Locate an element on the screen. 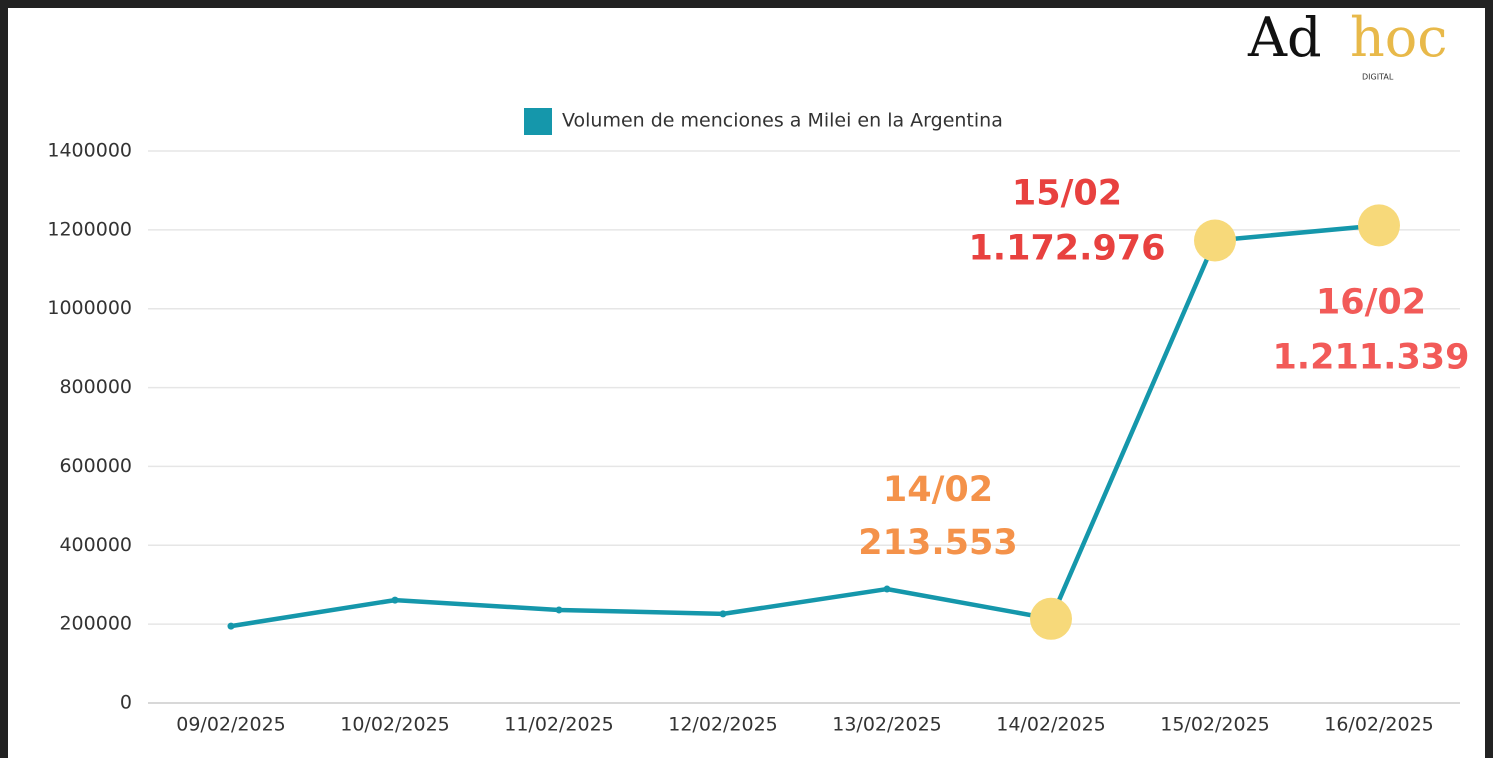 The image size is (1493, 758). y-tick-label: 800000 is located at coordinates (95, 387).